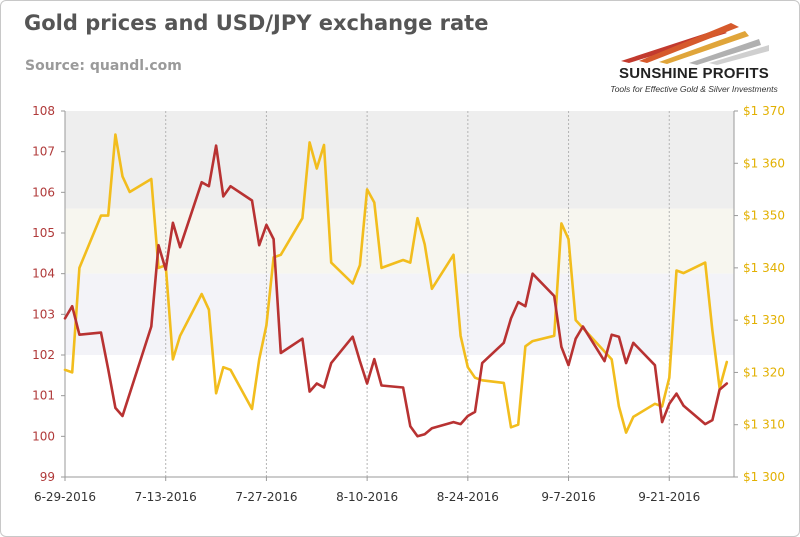 The width and height of the screenshot is (800, 537). What do you see at coordinates (266, 497) in the screenshot?
I see `x-tick-label-2: 7-27-2016` at bounding box center [266, 497].